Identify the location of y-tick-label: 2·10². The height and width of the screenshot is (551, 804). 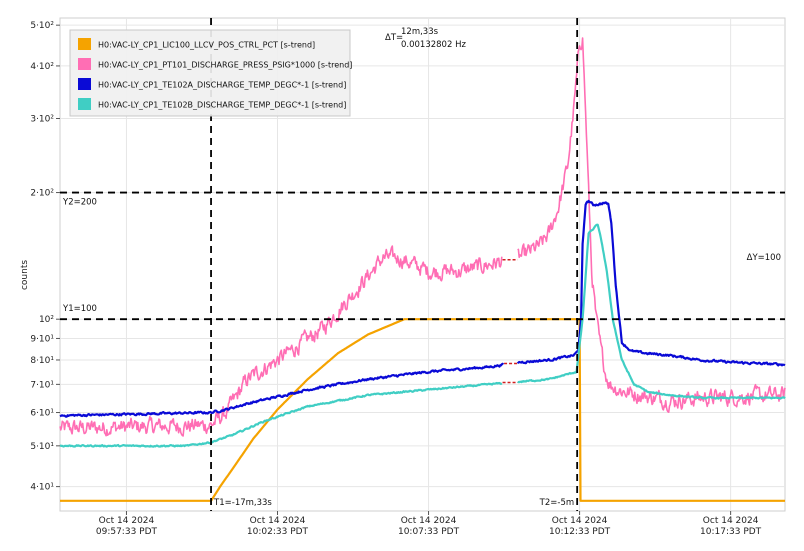
(42, 194).